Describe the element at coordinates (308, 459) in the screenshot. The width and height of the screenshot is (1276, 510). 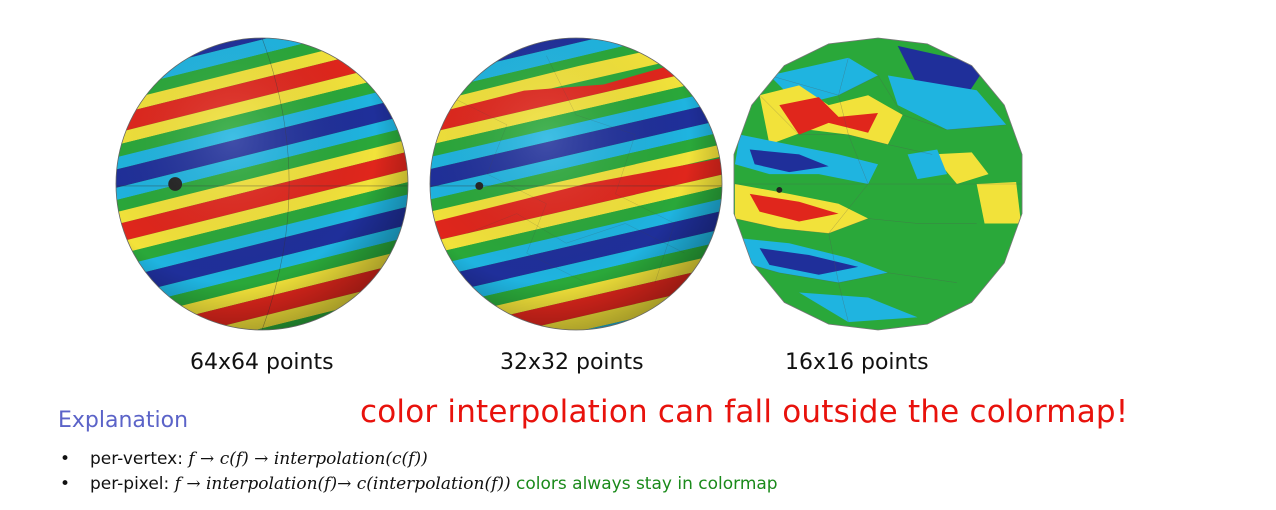
I see `formula: f → c(f) → interpolation(c(f))` at that location.